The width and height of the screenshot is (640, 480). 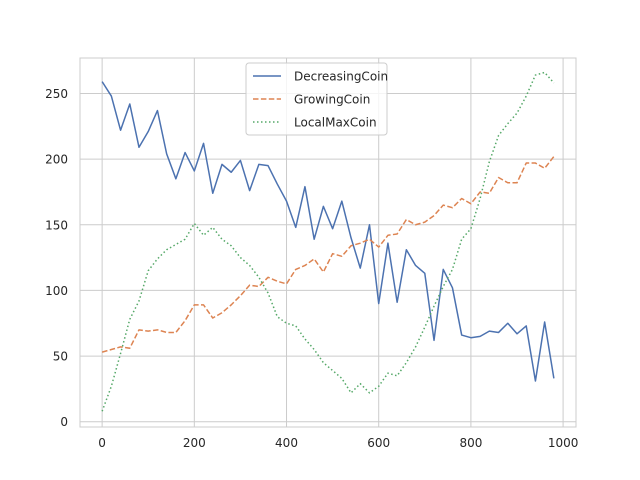 What do you see at coordinates (286, 443) in the screenshot?
I see `x-tick-label: 400` at bounding box center [286, 443].